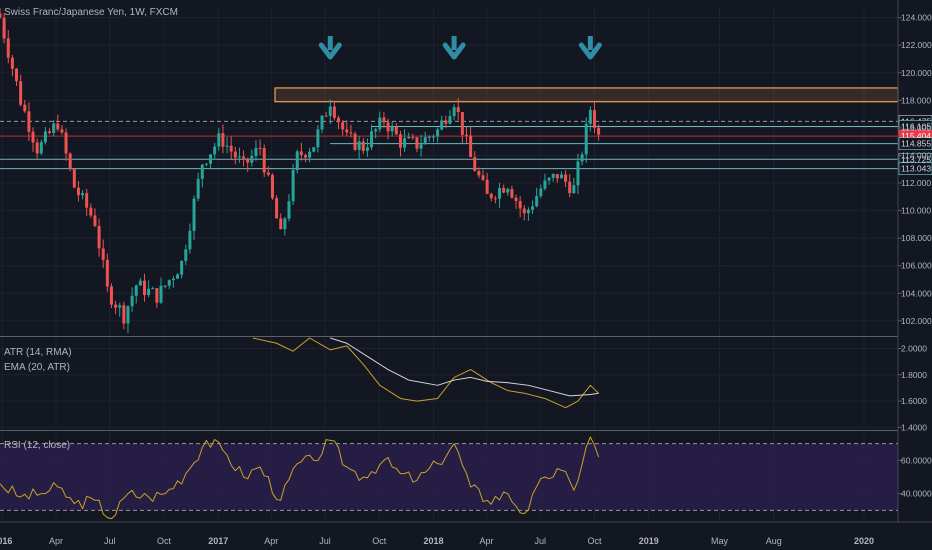 The image size is (932, 550). Describe the element at coordinates (916, 266) in the screenshot. I see `y-tick-label: 106.000` at that location.